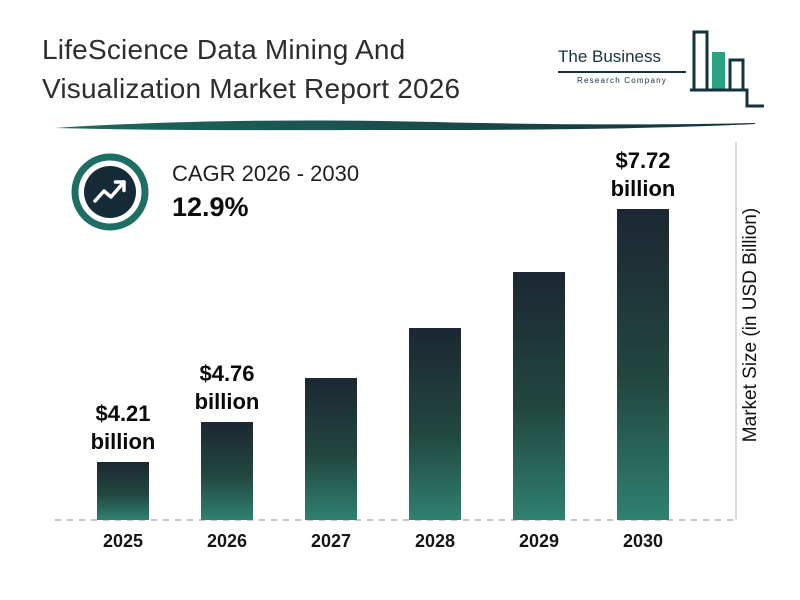  What do you see at coordinates (251, 88) in the screenshot?
I see `title-line-2: Visualization Market Report 2026` at bounding box center [251, 88].